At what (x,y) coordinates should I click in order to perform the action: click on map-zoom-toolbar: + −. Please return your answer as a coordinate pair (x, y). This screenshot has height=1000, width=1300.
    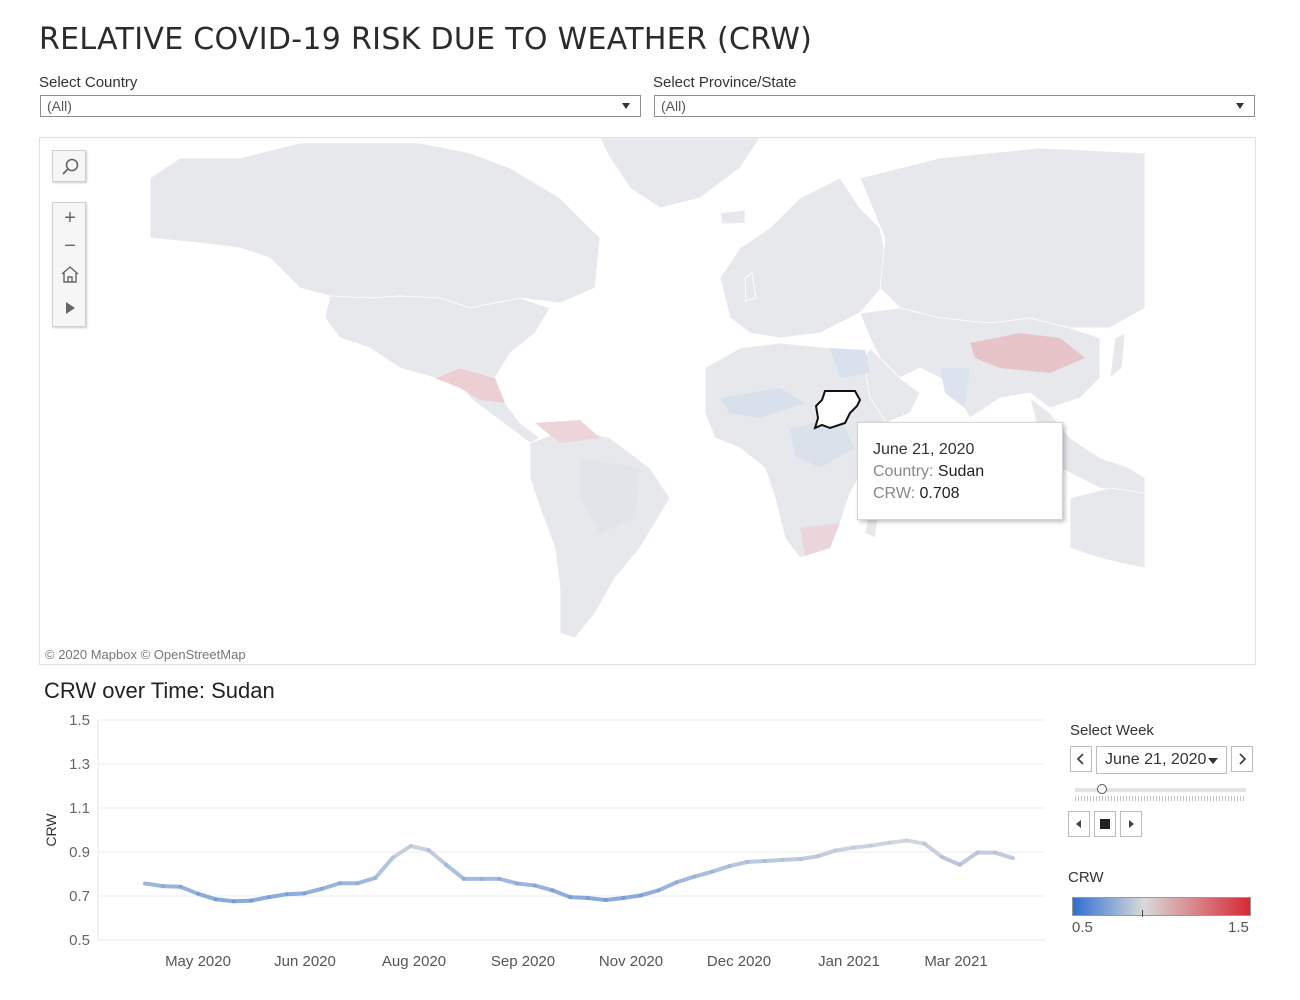
    Looking at the image, I should click on (69, 264).